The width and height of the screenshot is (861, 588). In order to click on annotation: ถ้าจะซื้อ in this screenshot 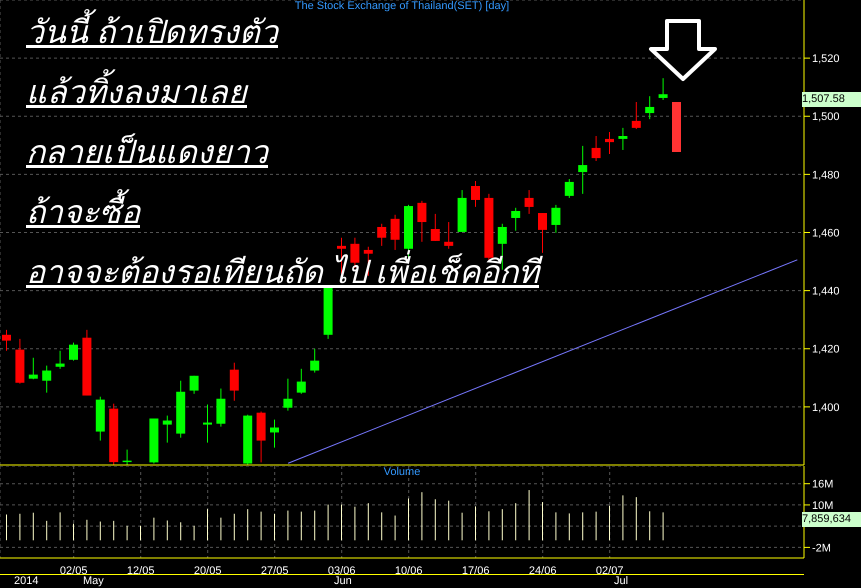, I will do `click(83, 211)`.